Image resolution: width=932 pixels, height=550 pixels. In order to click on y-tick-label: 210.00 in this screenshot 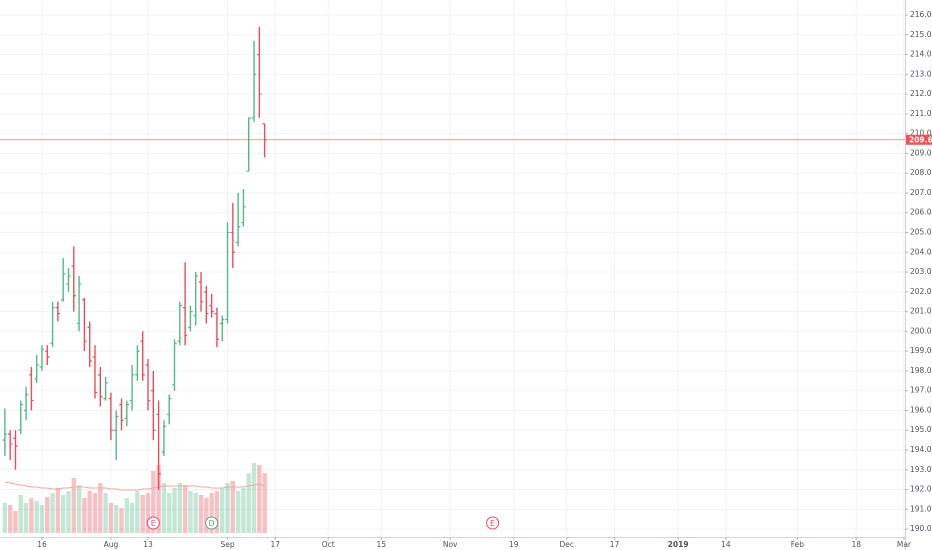, I will do `click(921, 133)`.